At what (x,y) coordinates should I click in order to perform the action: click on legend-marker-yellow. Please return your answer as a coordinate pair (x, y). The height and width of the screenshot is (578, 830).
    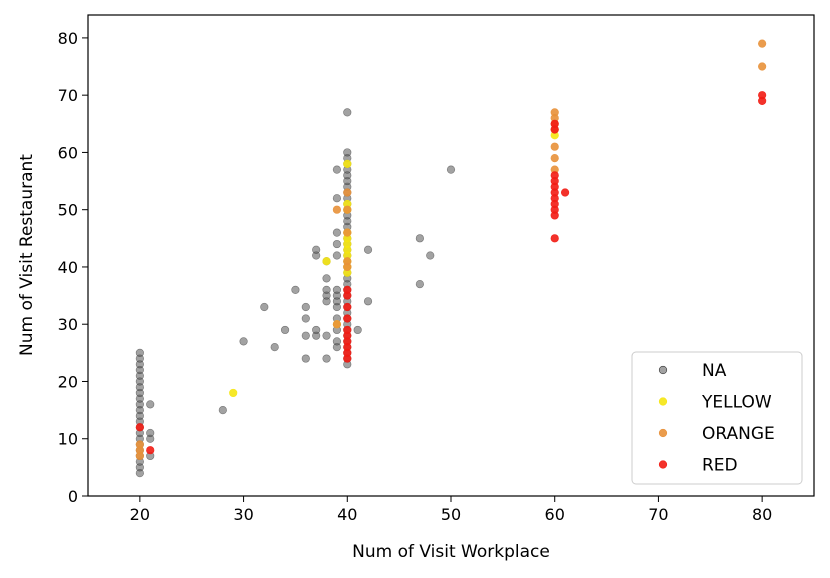
    Looking at the image, I should click on (663, 401).